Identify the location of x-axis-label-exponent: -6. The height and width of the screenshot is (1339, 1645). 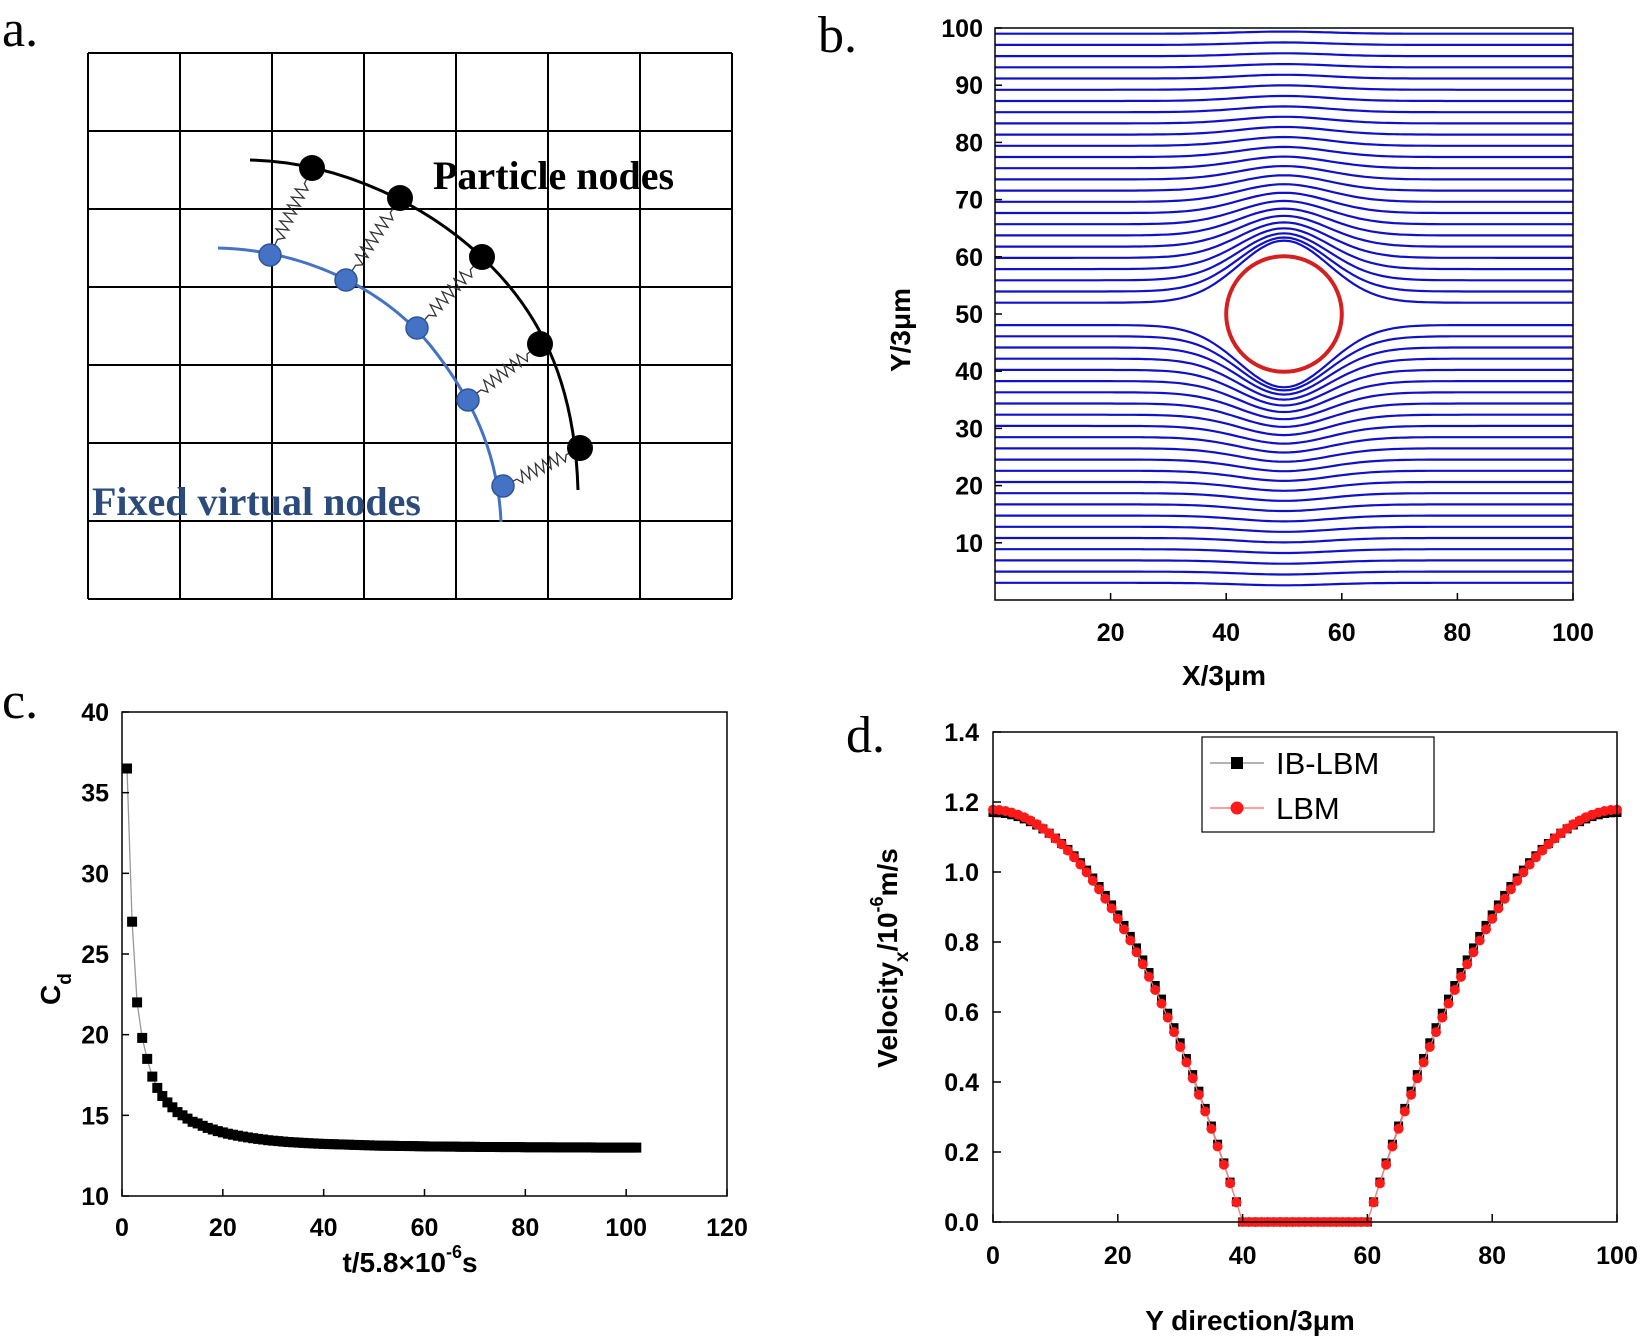
(454, 1252).